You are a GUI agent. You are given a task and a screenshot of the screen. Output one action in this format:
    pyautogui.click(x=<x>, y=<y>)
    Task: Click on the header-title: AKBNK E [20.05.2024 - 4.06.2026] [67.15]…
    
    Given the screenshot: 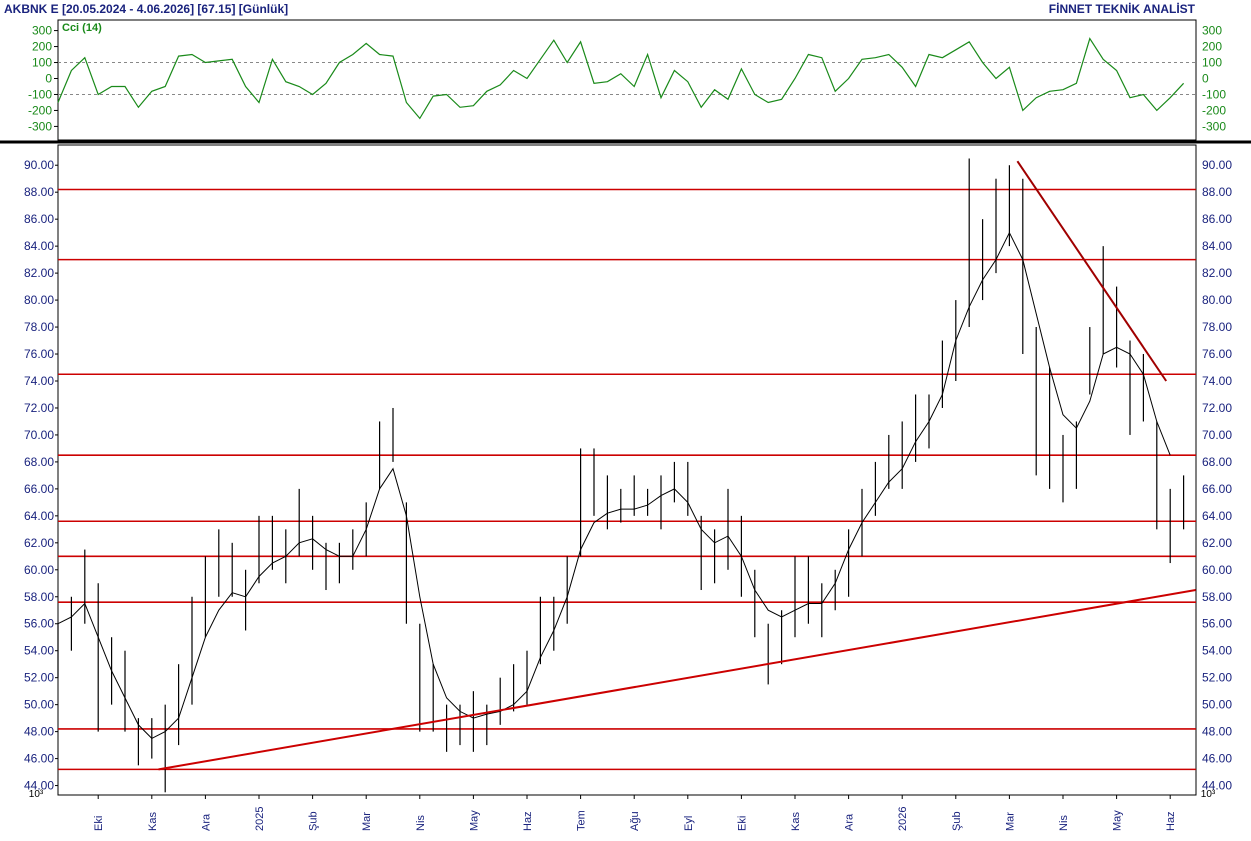 What is the action you would take?
    pyautogui.click(x=146, y=9)
    